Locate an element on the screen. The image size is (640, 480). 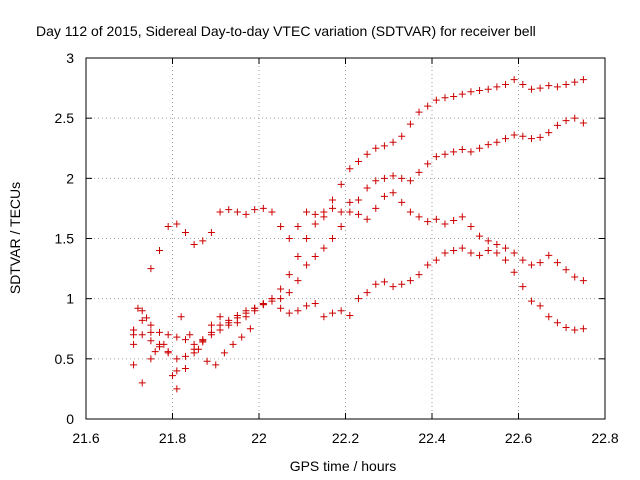
x-tick-label: 22 is located at coordinates (259, 438).